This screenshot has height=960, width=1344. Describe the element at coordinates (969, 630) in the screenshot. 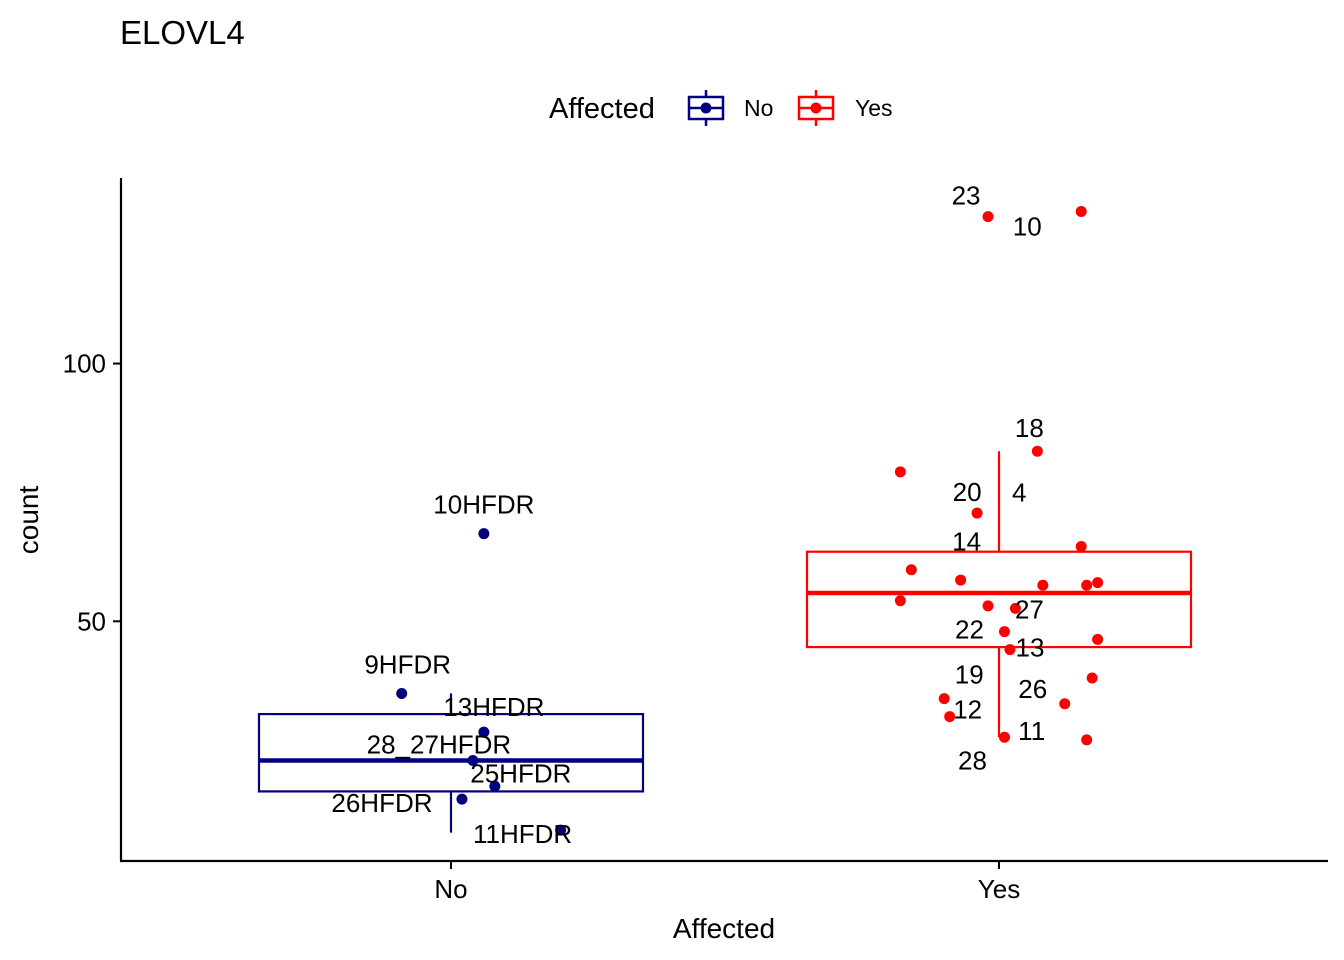

I see `point-label: 22` at that location.